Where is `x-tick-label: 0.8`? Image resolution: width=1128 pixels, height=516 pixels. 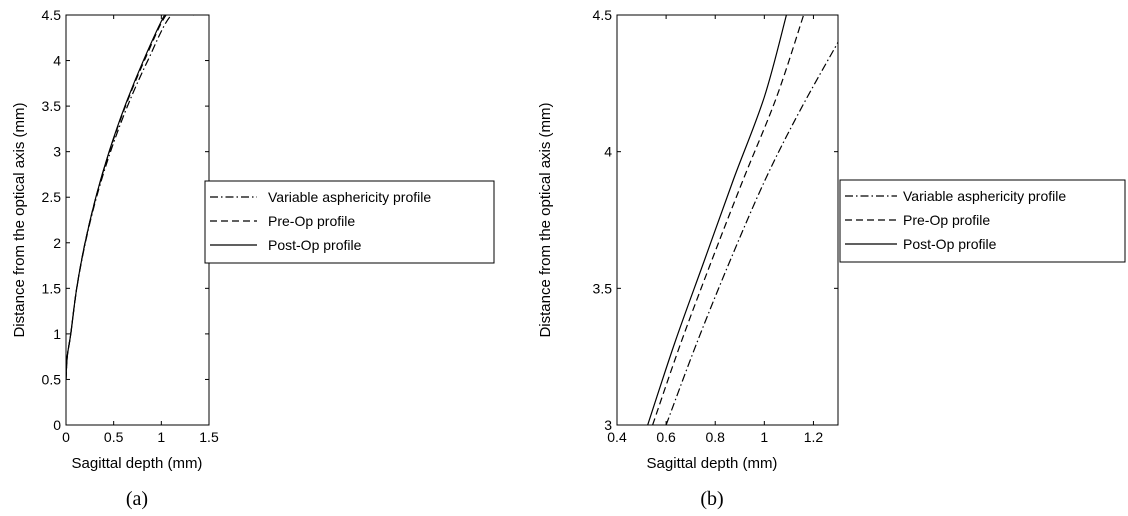
x-tick-label: 0.8 is located at coordinates (715, 437).